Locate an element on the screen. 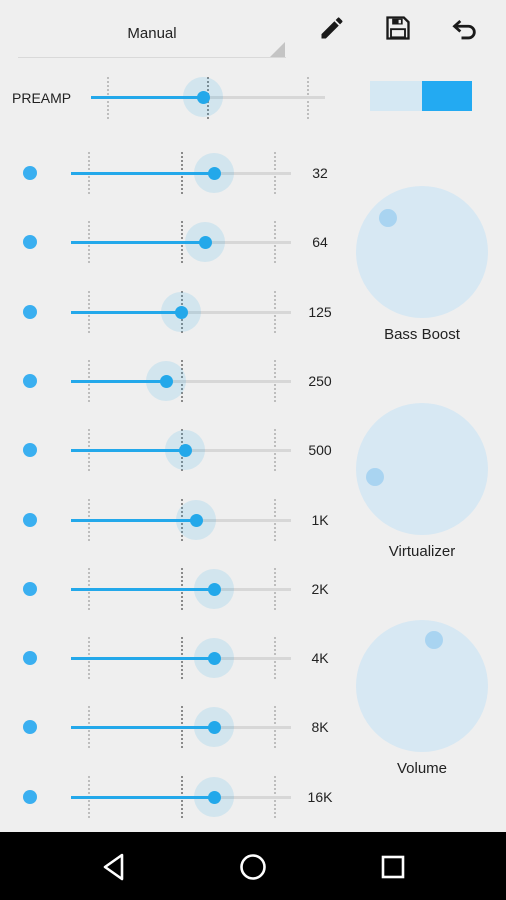 The height and width of the screenshot is (900, 506). dropdown-corner-icon is located at coordinates (277, 49).